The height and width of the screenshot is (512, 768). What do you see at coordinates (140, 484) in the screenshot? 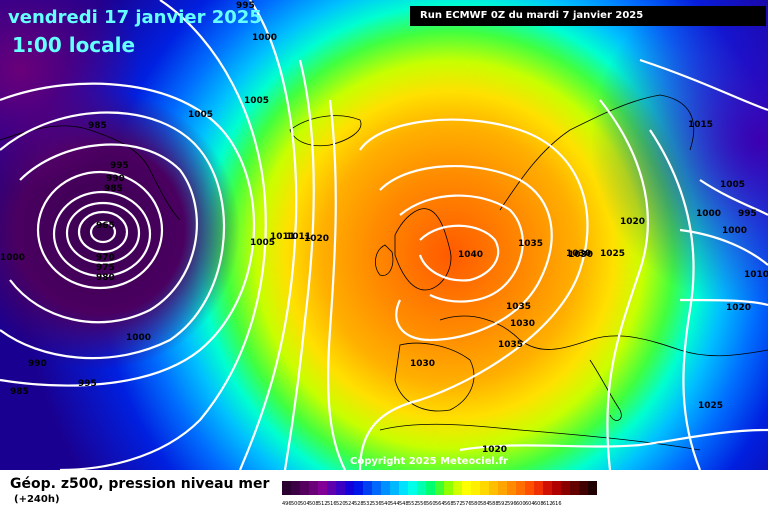
I see `map-parameter-title: Géop. z500, pression niveau mer` at bounding box center [140, 484].